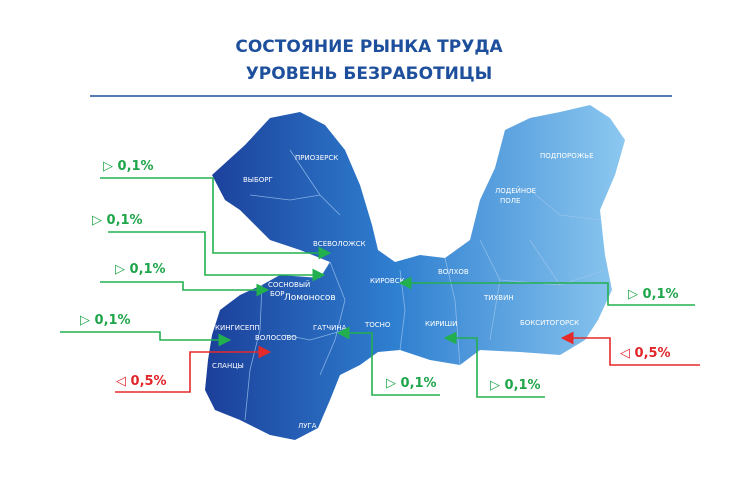 Image resolution: width=738 pixels, height=492 pixels. Describe the element at coordinates (276, 338) in the screenshot. I see `district-label: ВОЛОСОВО` at that location.